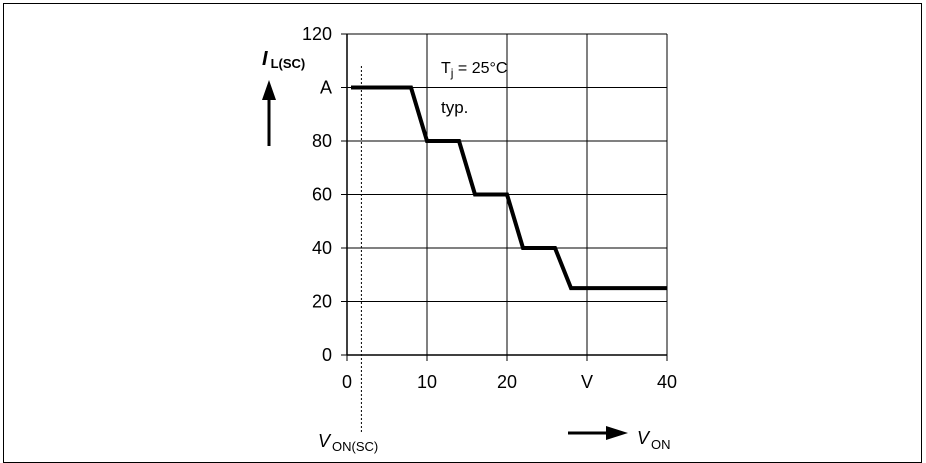  I want to click on von-sc-label: V ON(SC), so click(348, 442).